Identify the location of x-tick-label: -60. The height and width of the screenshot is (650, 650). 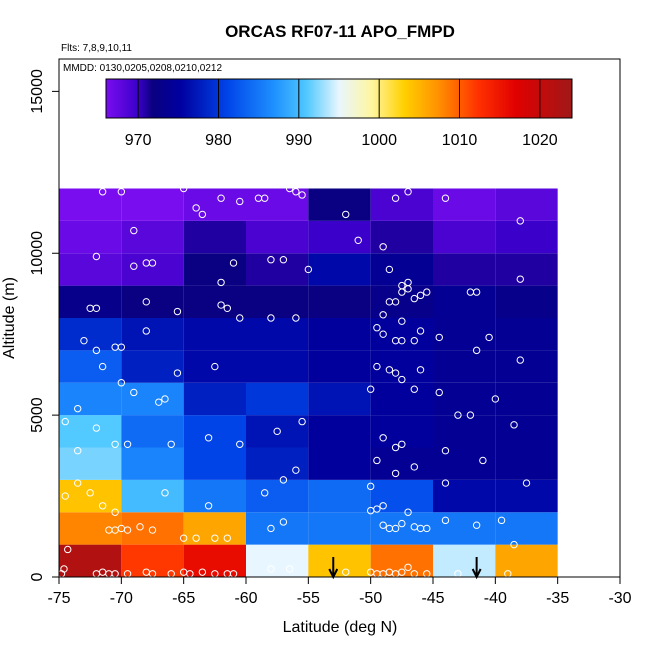
(245, 598).